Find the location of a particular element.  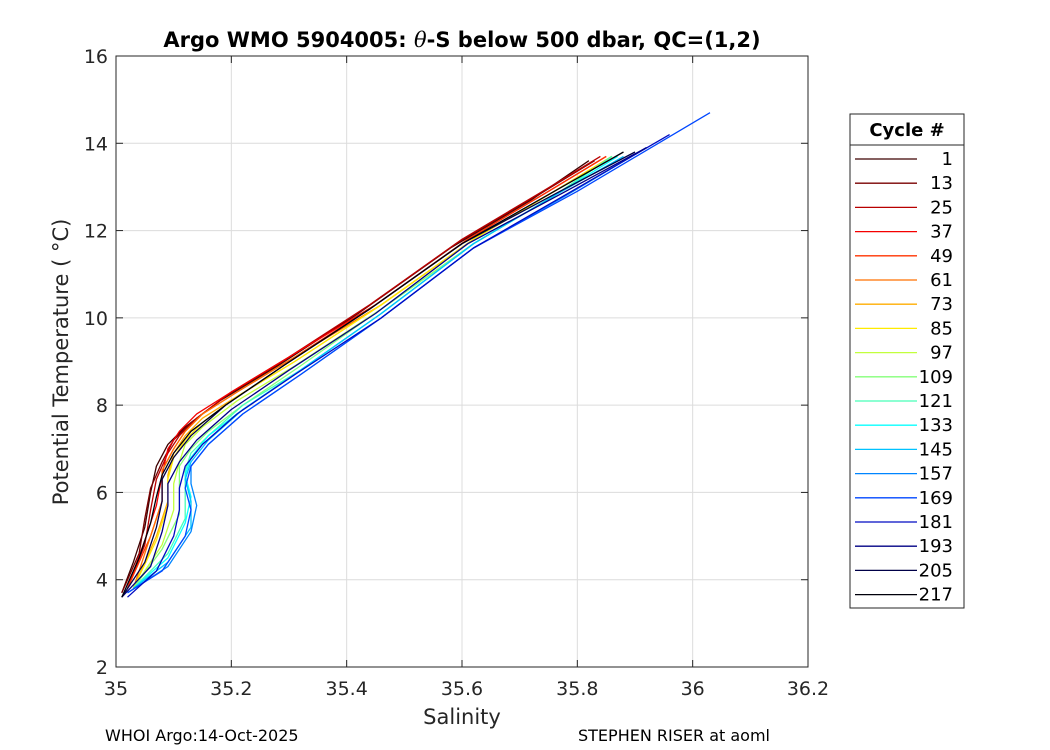

legend-label: 97 is located at coordinates (941, 353).